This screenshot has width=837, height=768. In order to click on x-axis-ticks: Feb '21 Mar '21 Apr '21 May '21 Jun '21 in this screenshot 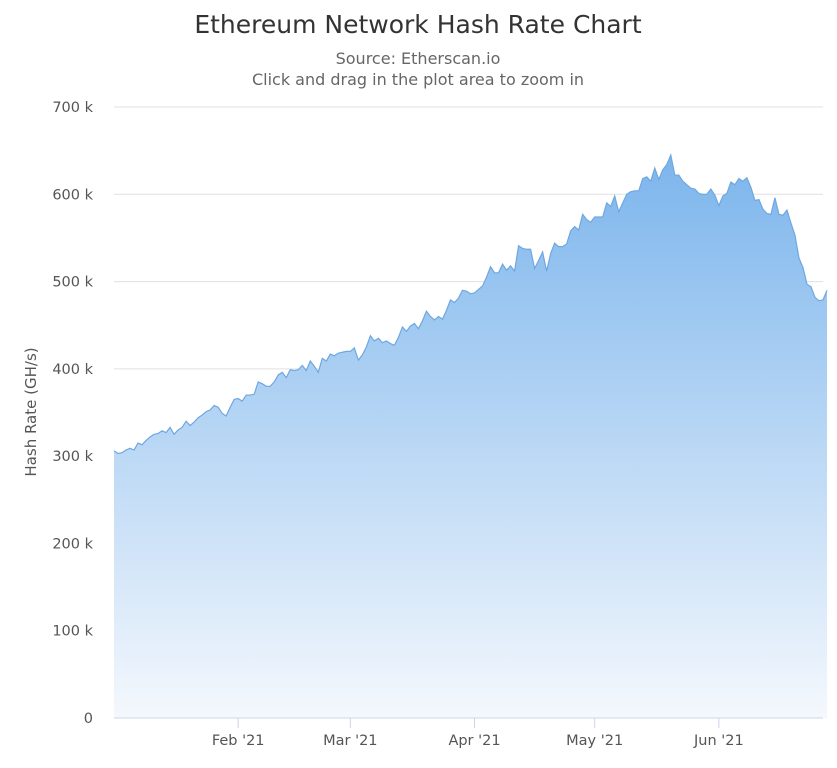, I will do `click(478, 733)`.